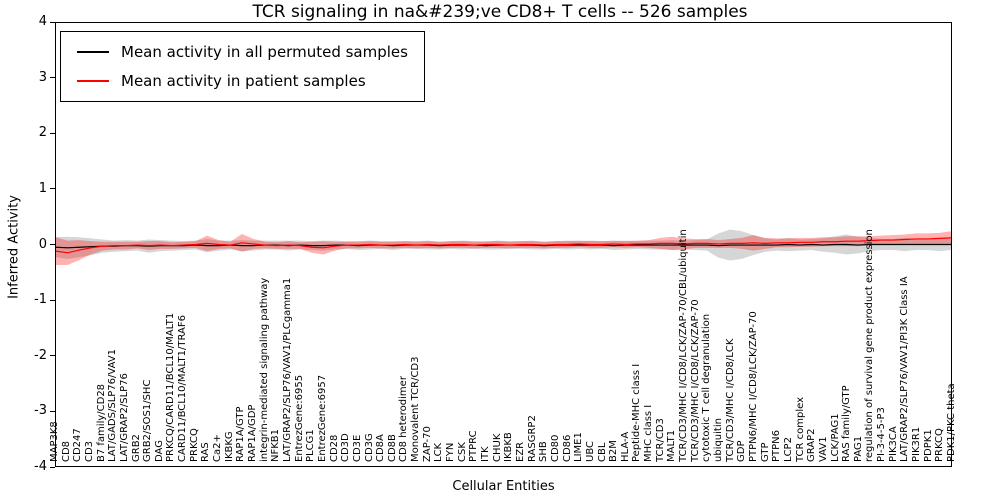  I want to click on legend-item-permuted: Mean activity in all permuted samples, so click(242, 52).